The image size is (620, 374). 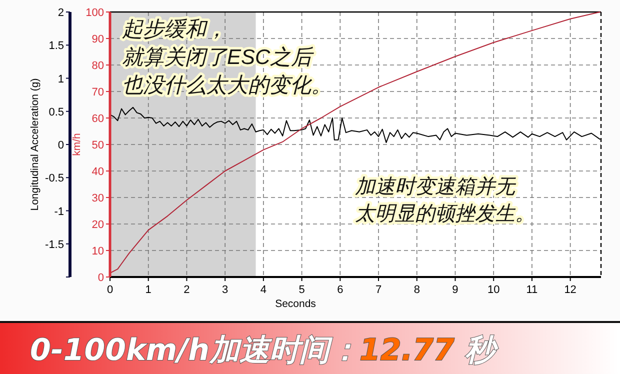 I want to click on y-tick-label: 1.5, so click(x=56, y=46).